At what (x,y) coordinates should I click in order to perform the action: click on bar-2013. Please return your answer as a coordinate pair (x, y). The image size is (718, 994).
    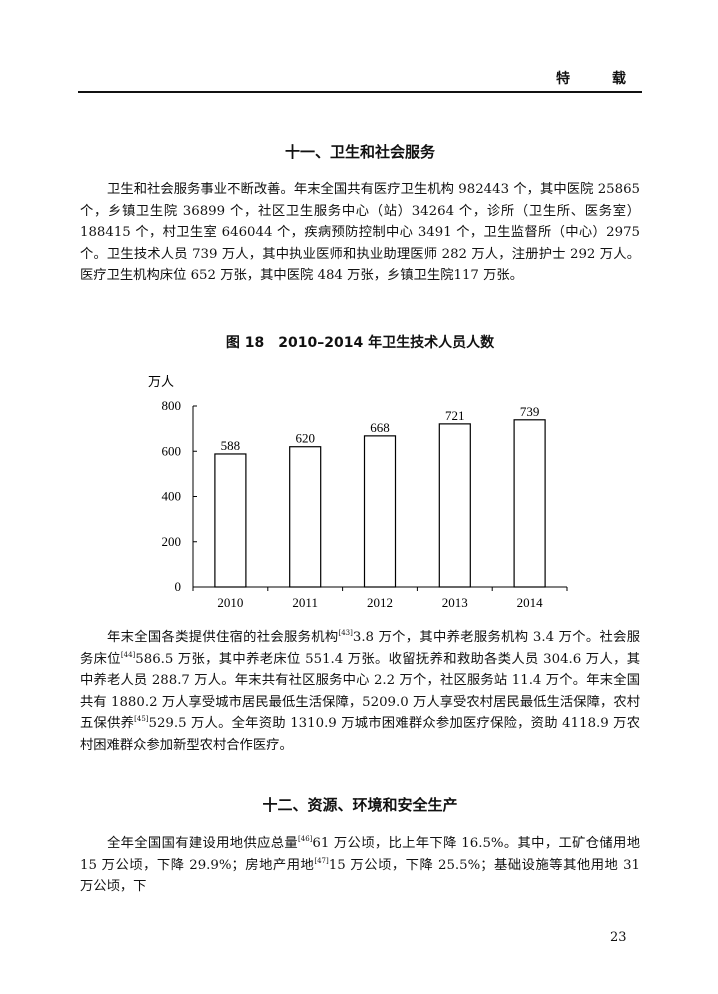
    Looking at the image, I should click on (454, 505).